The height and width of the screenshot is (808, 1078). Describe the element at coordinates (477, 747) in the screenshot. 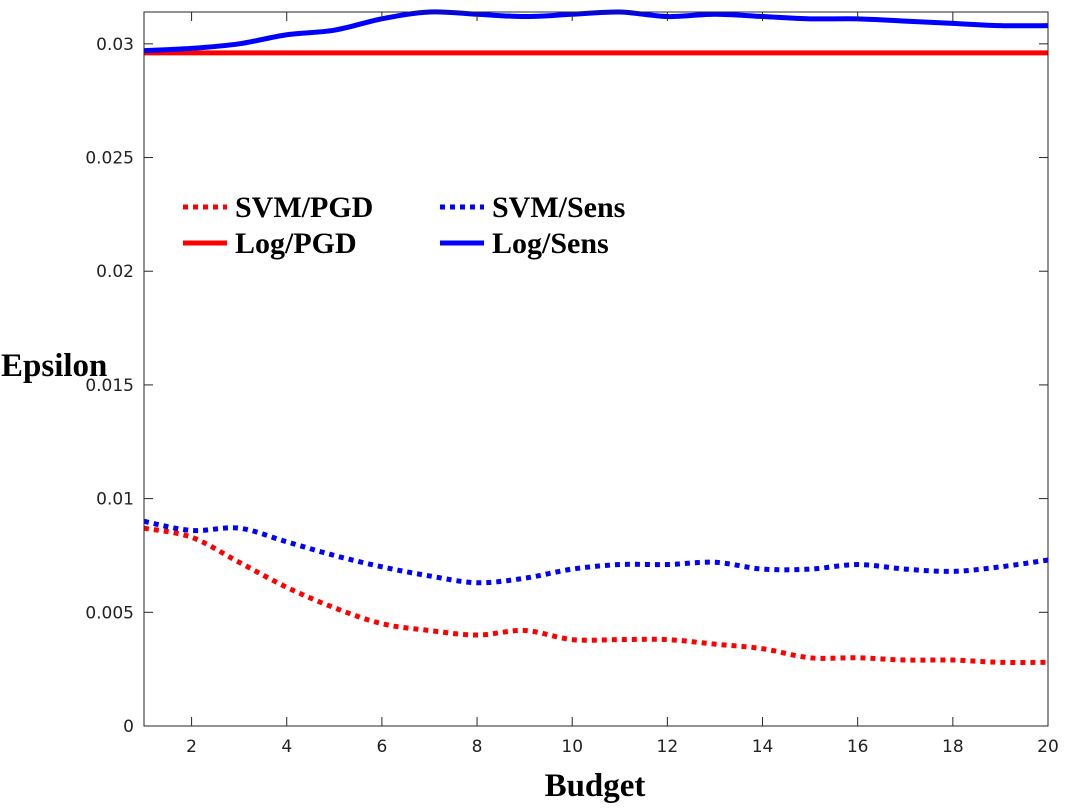

I see `x-tick-label: 8` at that location.